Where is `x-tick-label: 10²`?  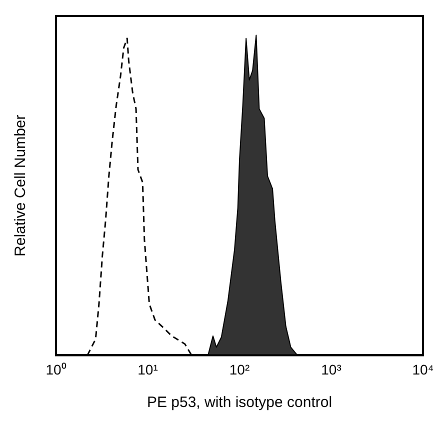
x-tick-label: 10² is located at coordinates (239, 369).